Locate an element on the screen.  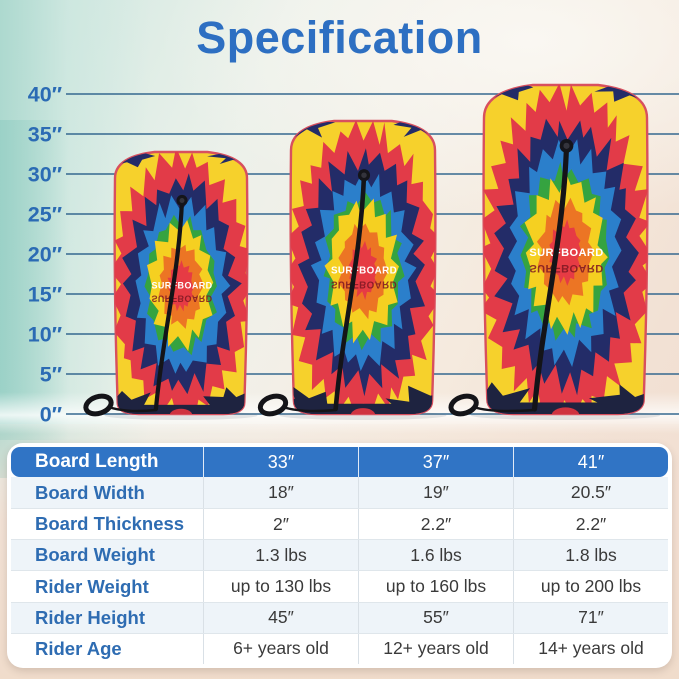
spec-table-header-row: Board Length 33″ 37″ 41″ is located at coordinates (339, 462).